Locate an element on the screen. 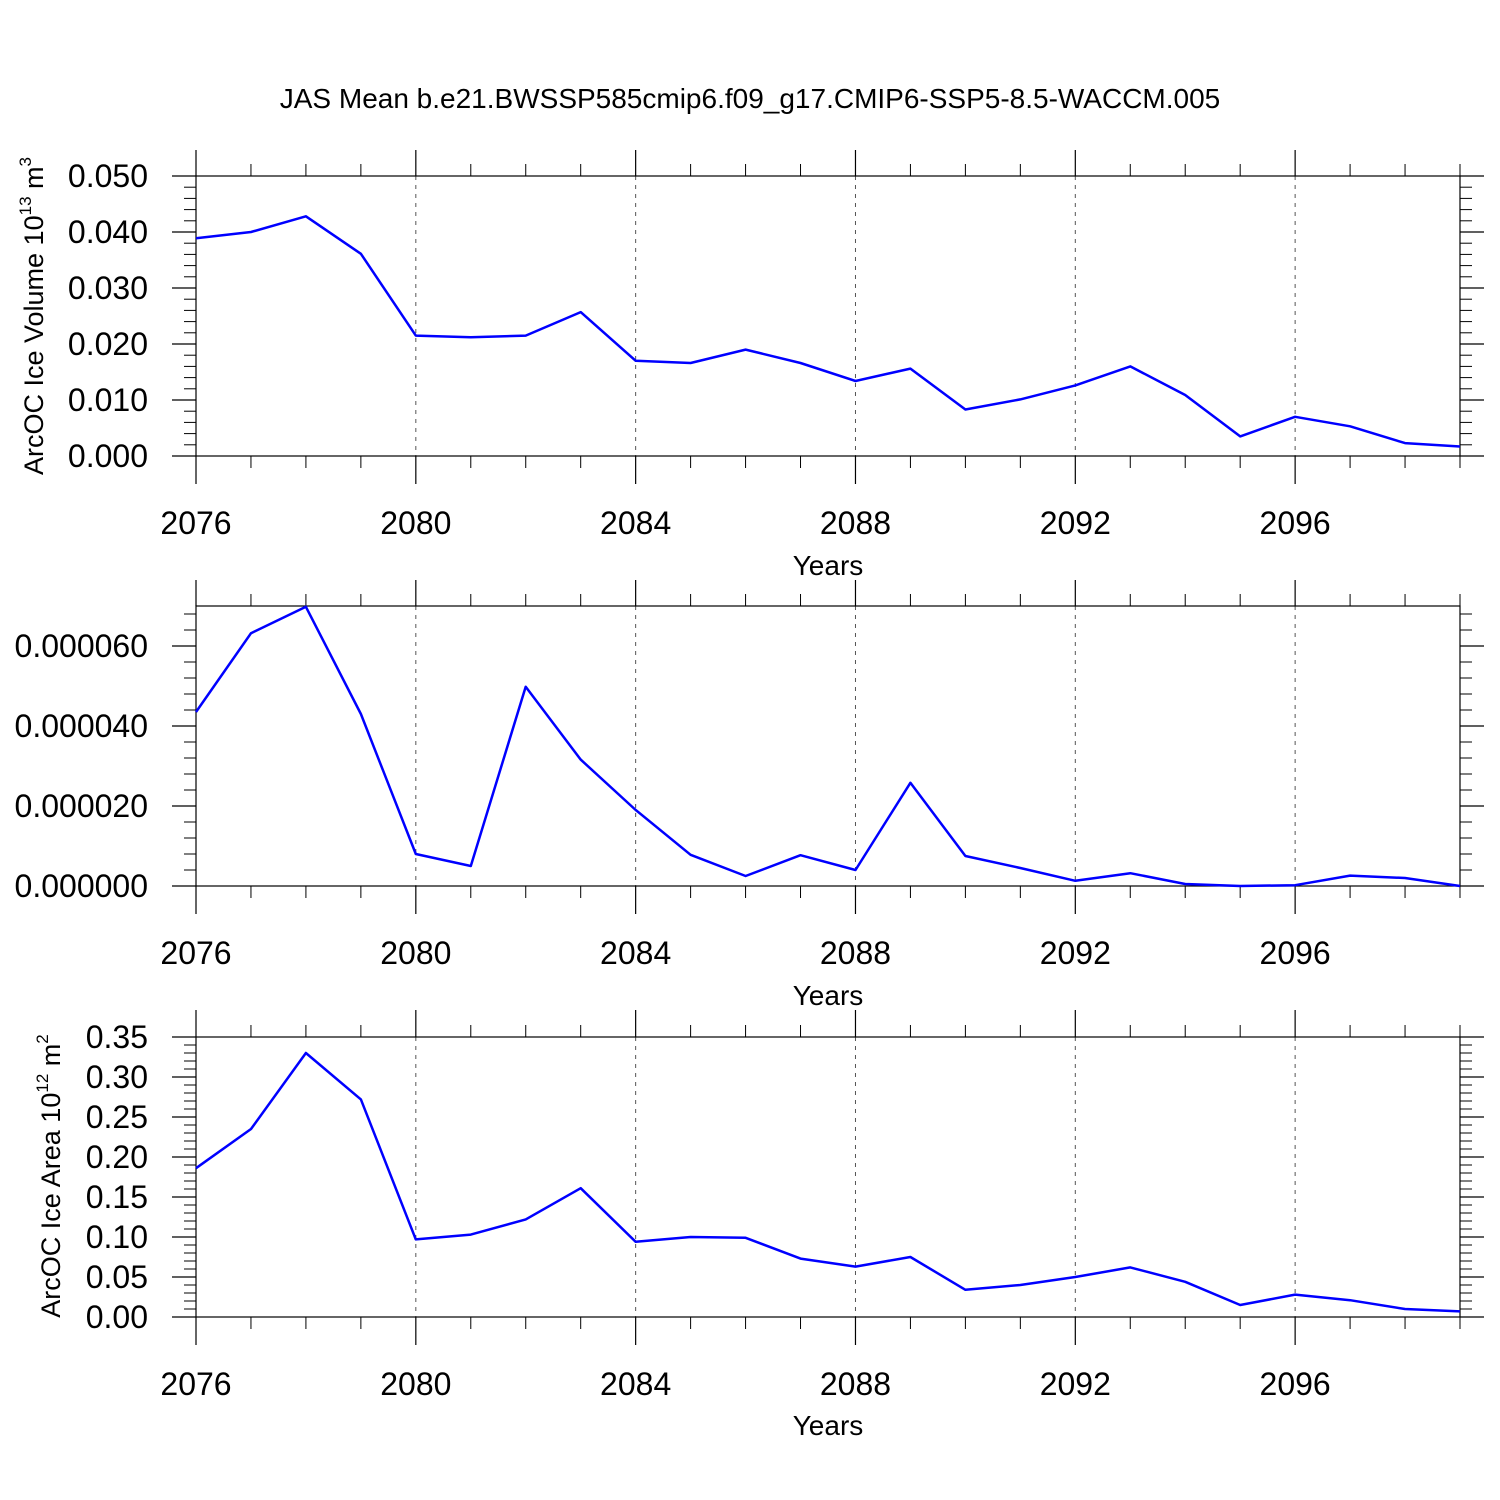  y-tick-label: 0.030 is located at coordinates (108, 288).